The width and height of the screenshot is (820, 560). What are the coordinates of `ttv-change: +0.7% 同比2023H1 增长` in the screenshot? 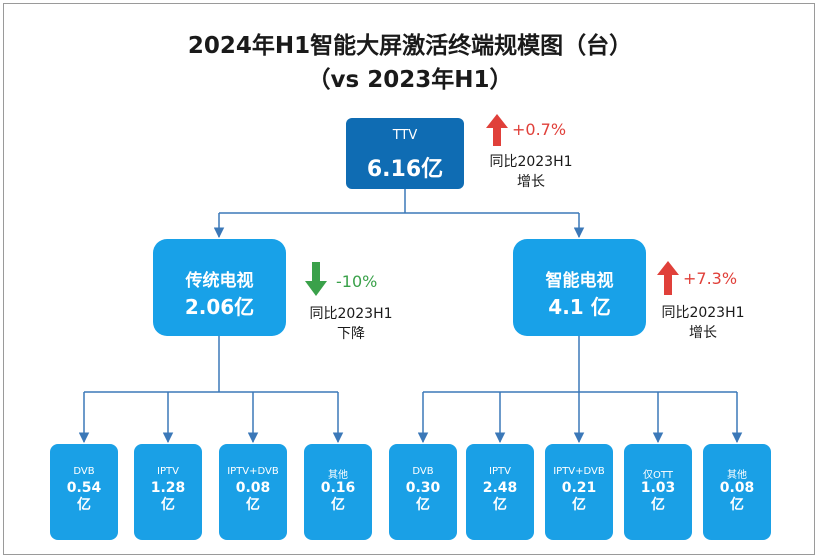 It's located at (541, 154).